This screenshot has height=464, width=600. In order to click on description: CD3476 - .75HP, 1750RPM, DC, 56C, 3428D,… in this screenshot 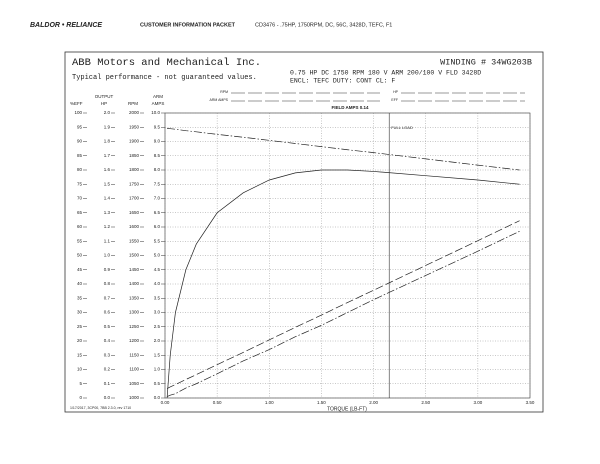, I will do `click(323, 25)`.